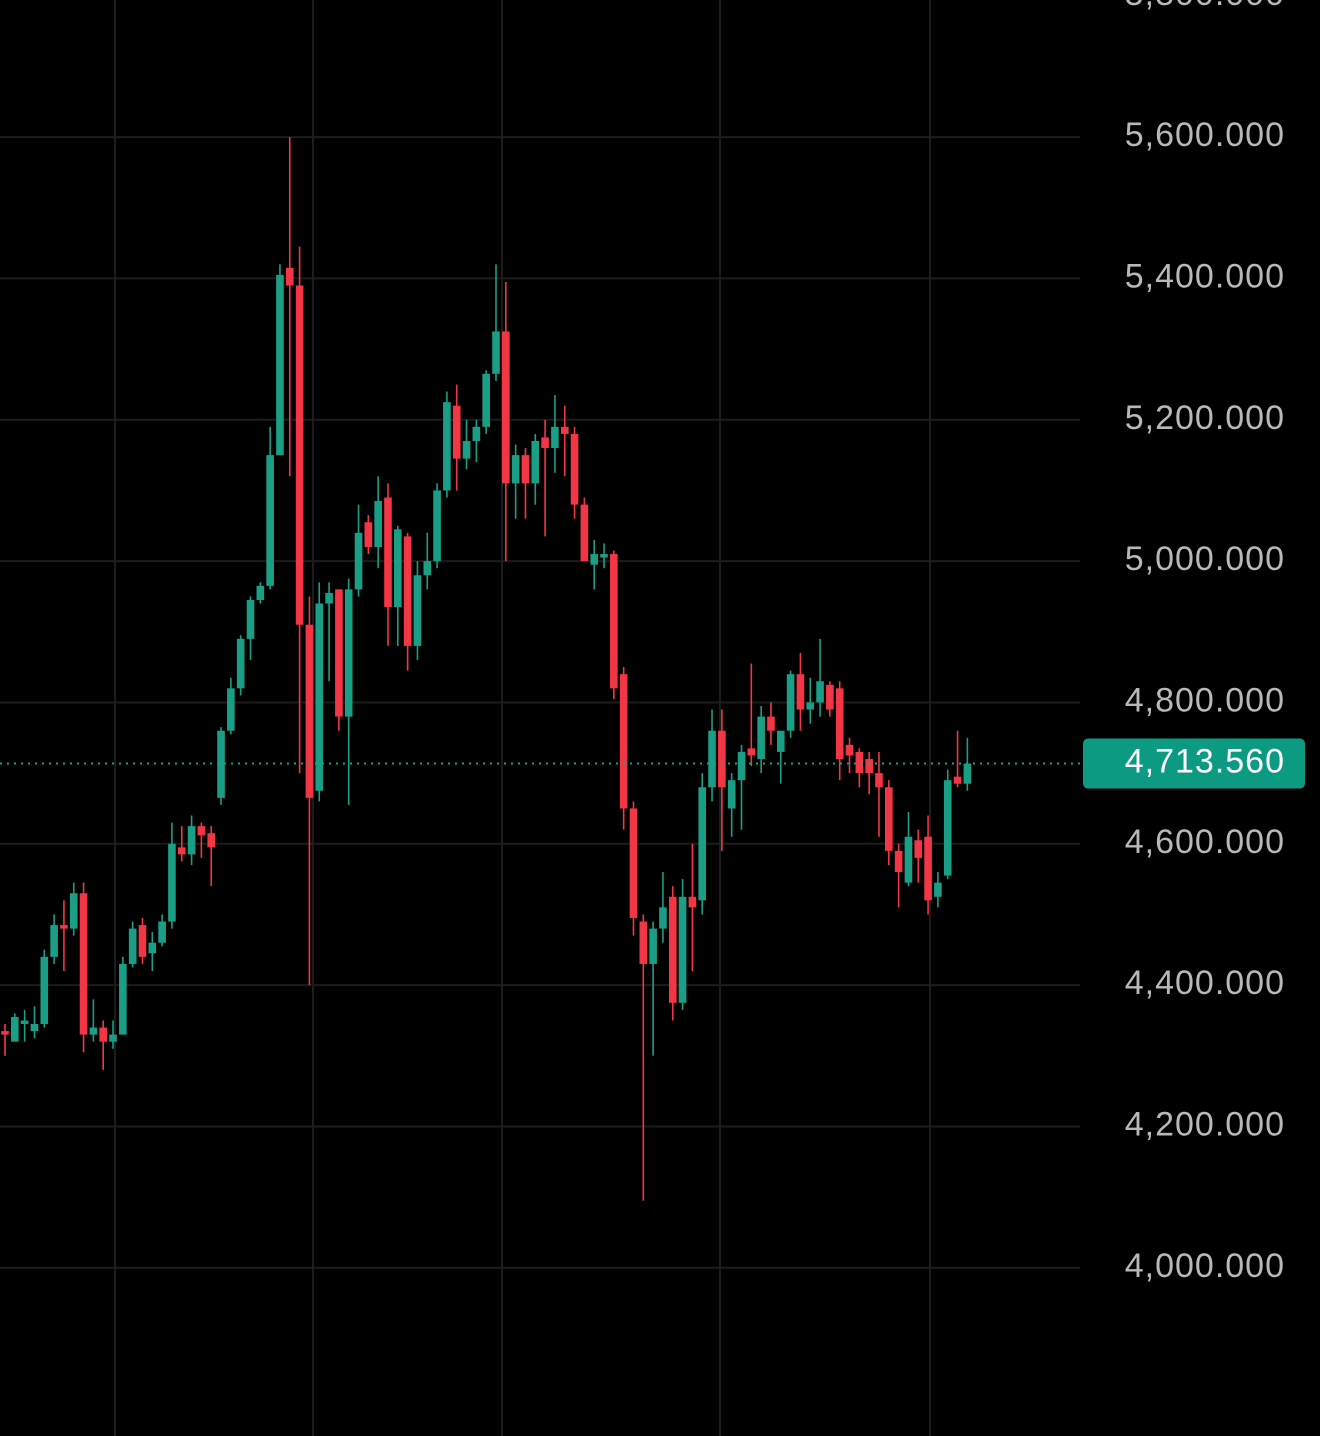  Describe the element at coordinates (1205, 1266) in the screenshot. I see `y-tick-label: 4,000.000` at that location.